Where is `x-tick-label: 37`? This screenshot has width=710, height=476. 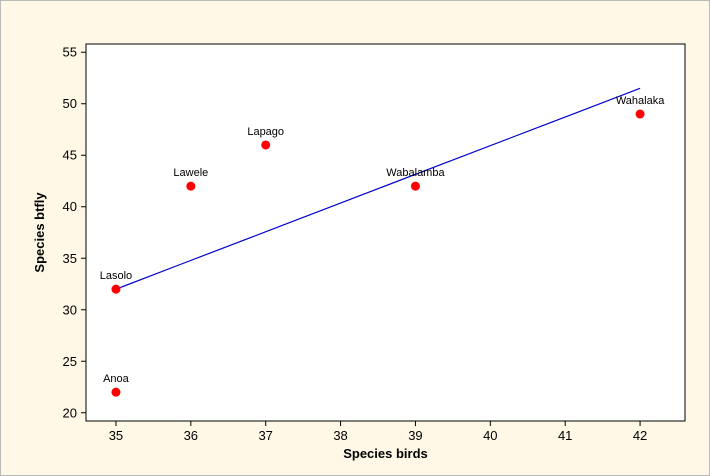
x-tick-label: 37 is located at coordinates (265, 435).